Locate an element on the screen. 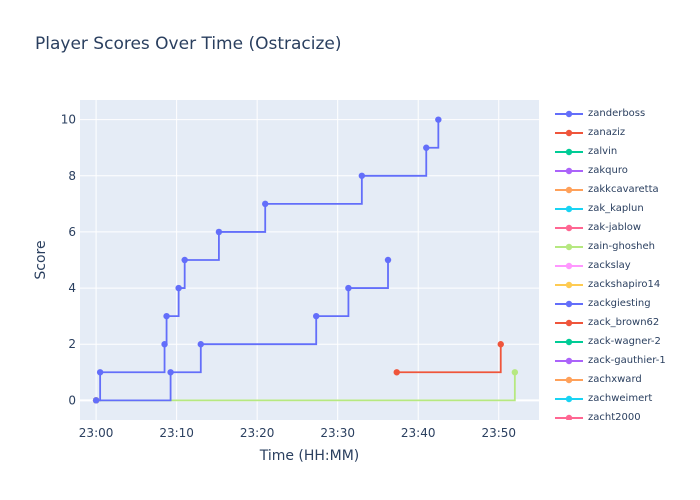 This screenshot has height=500, width=700. legend-item-zacht2000: zacht2000 is located at coordinates (623, 414).